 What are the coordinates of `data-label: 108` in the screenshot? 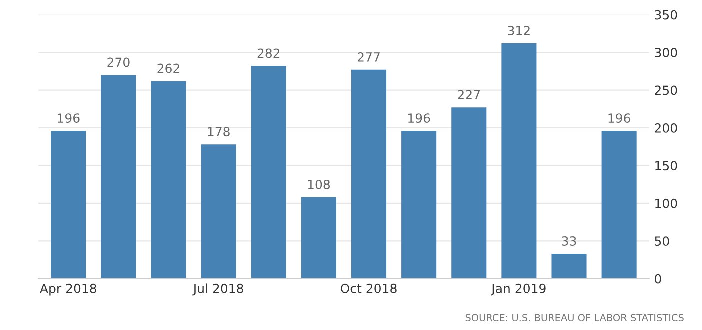 It's located at (319, 185).